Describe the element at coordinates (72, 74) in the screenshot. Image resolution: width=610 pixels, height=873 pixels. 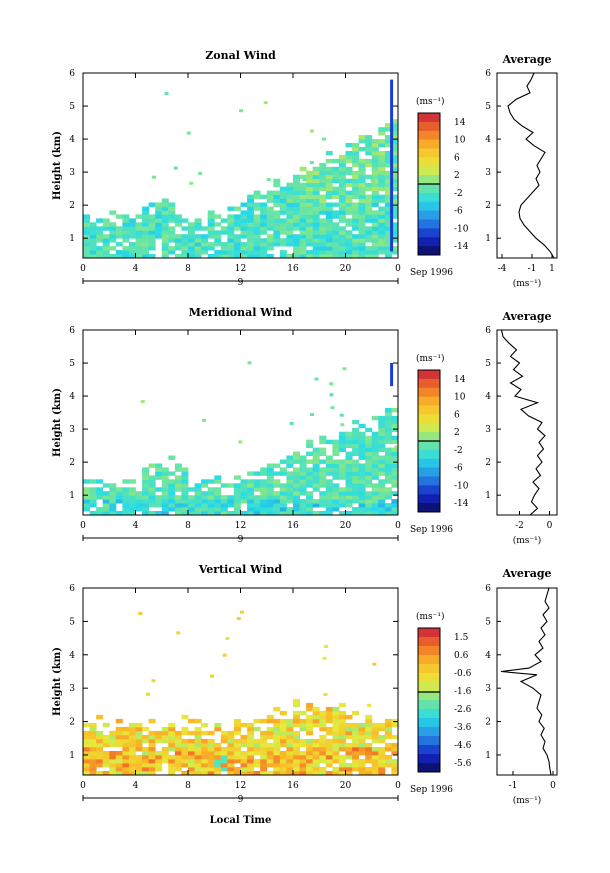
I see `y-tick-label: 6` at that location.